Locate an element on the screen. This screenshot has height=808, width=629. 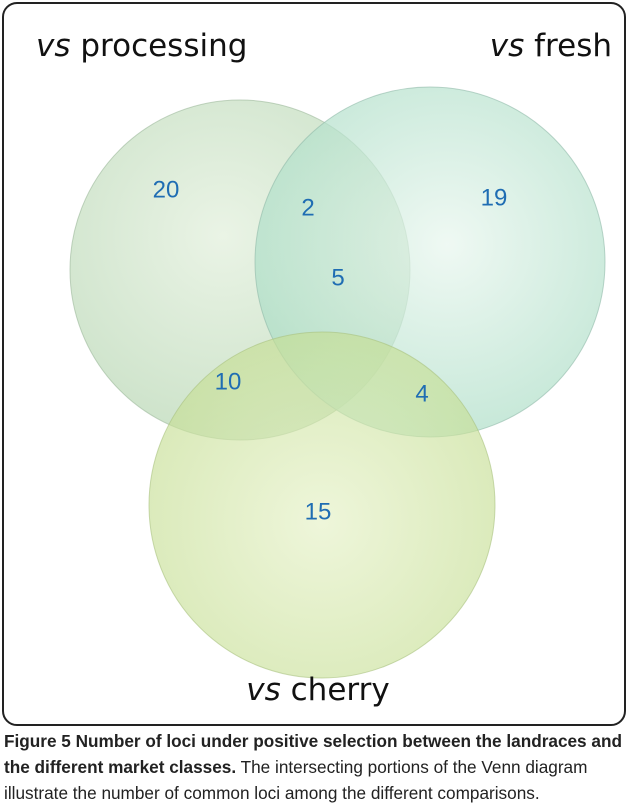
set-label: vs cherry is located at coordinates (317, 690).